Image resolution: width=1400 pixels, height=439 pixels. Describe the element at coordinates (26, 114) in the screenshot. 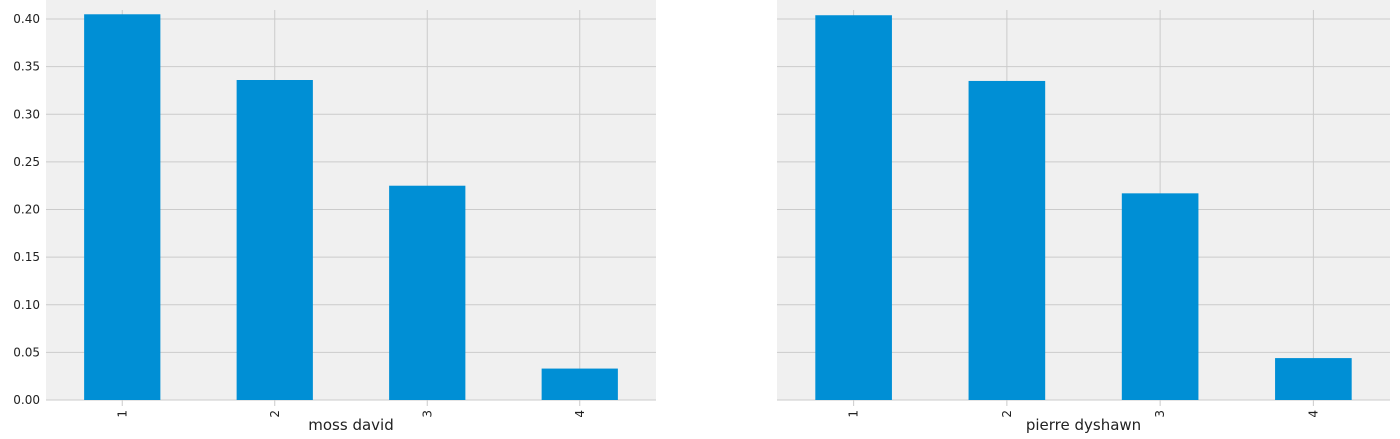

I see `y-tick-label: 0.30` at that location.